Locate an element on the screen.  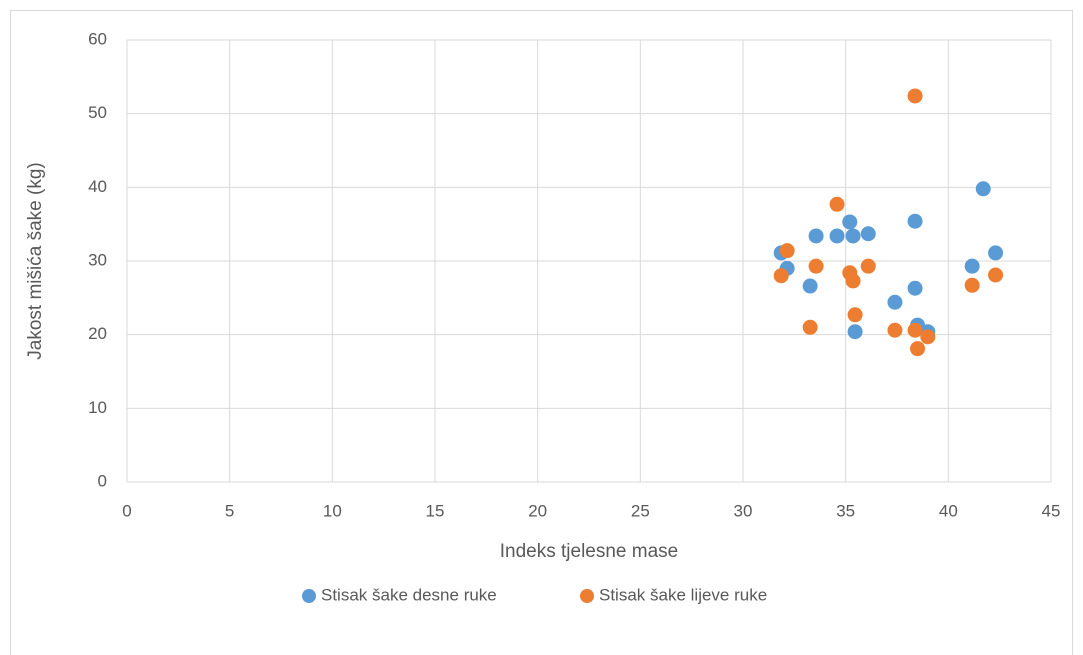
y-tick-label: 0 is located at coordinates (102, 480).